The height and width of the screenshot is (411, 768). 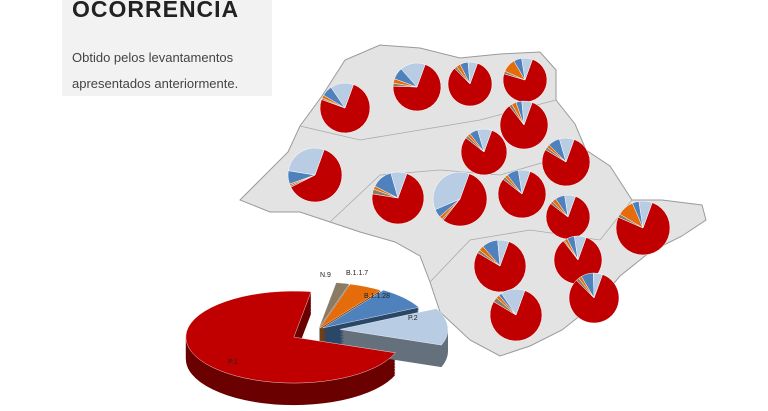 I want to click on description: Obtido pelos levantamentos, so click(x=153, y=57).